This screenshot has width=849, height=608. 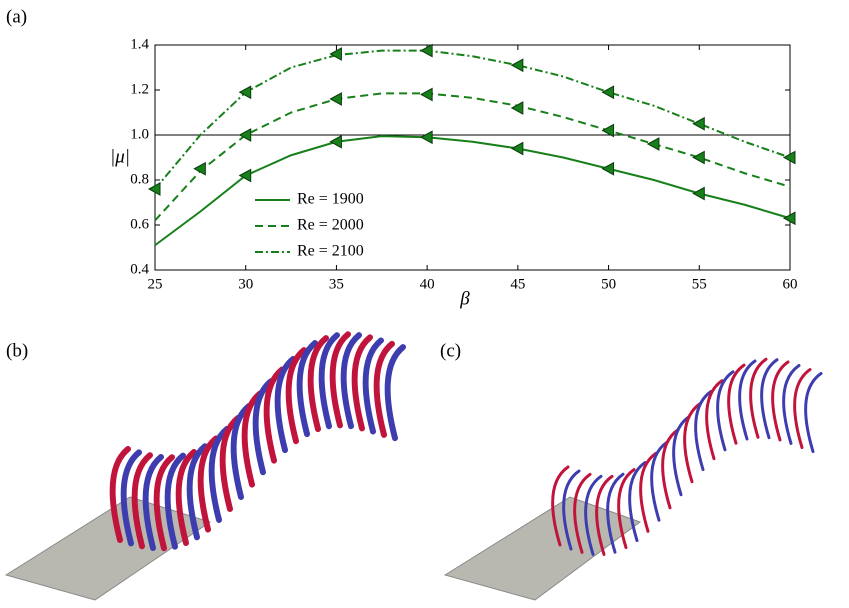 What do you see at coordinates (155, 284) in the screenshot?
I see `x-tick-label: 25` at bounding box center [155, 284].